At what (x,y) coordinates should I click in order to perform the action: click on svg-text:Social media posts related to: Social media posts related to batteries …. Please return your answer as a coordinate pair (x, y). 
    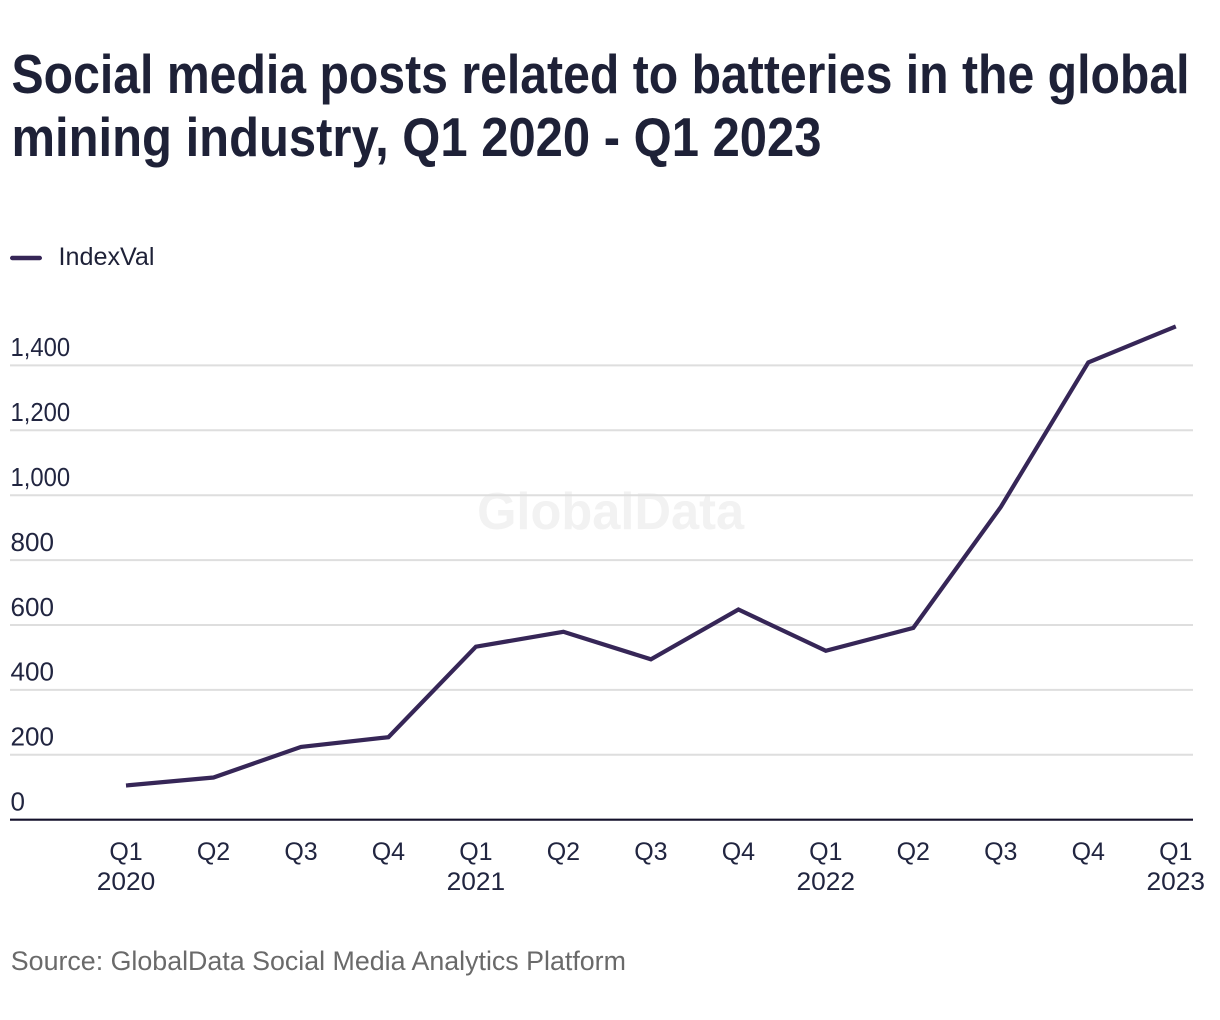
    Looking at the image, I should click on (601, 74).